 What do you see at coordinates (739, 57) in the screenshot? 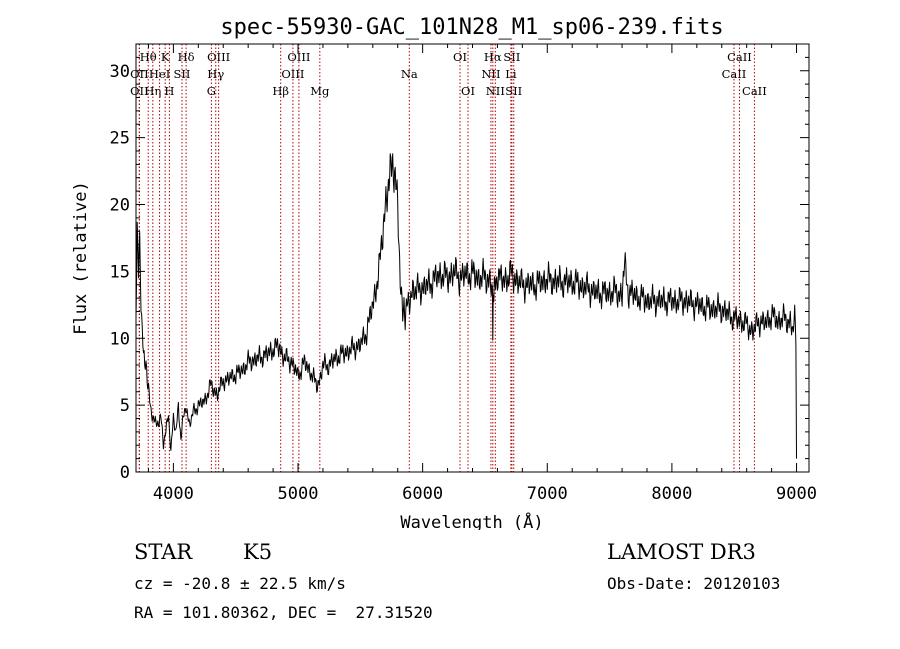
I see `line-label-26: CaII` at bounding box center [739, 57].